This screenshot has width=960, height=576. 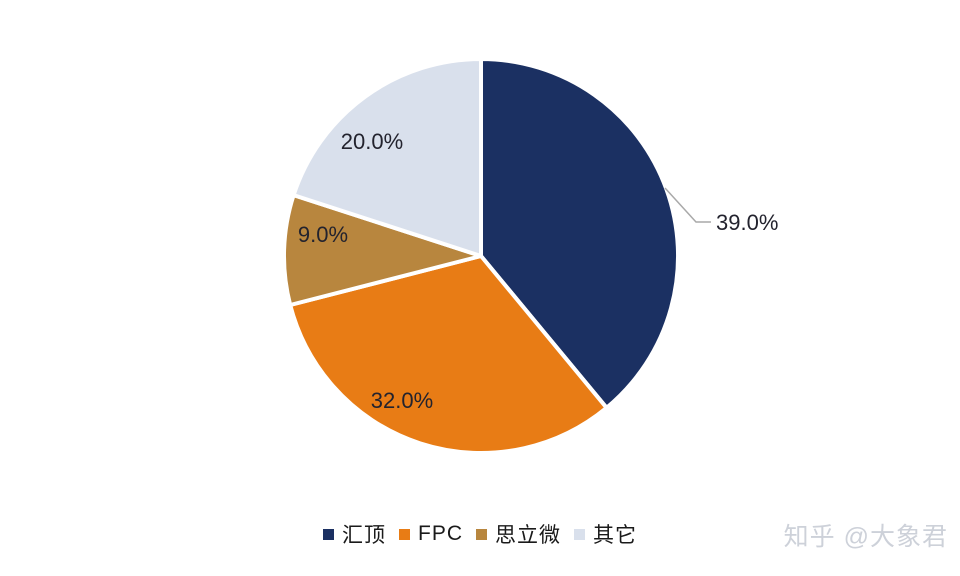 I want to click on chart-legend: 汇顶 FPC 思立微 其它, so click(x=480, y=534).